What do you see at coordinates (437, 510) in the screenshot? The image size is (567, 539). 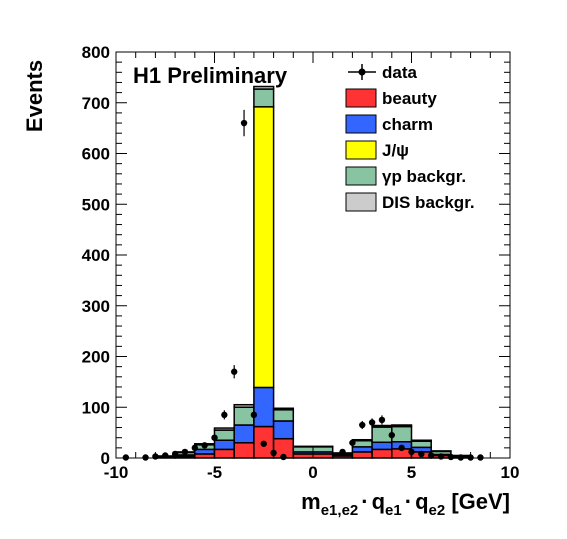 I see `x-axis-title-sub3: e2` at bounding box center [437, 510].